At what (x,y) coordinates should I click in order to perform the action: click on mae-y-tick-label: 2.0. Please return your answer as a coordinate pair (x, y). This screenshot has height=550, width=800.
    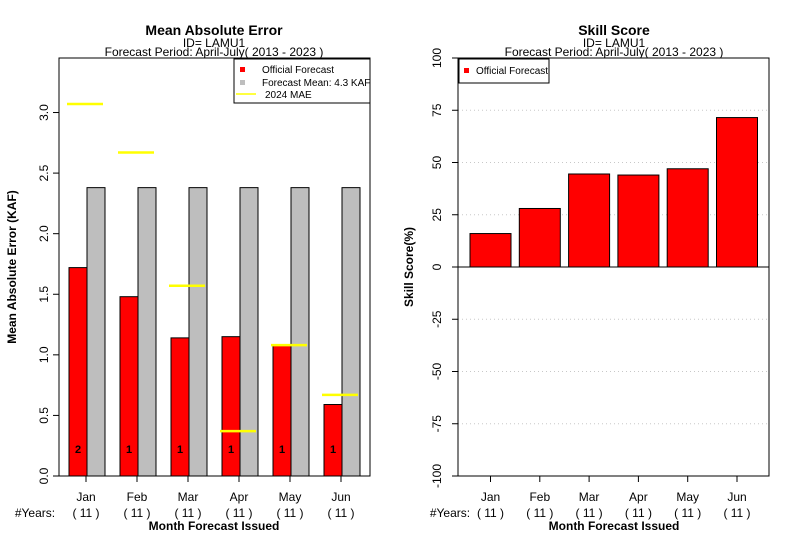
    Looking at the image, I should click on (44, 233).